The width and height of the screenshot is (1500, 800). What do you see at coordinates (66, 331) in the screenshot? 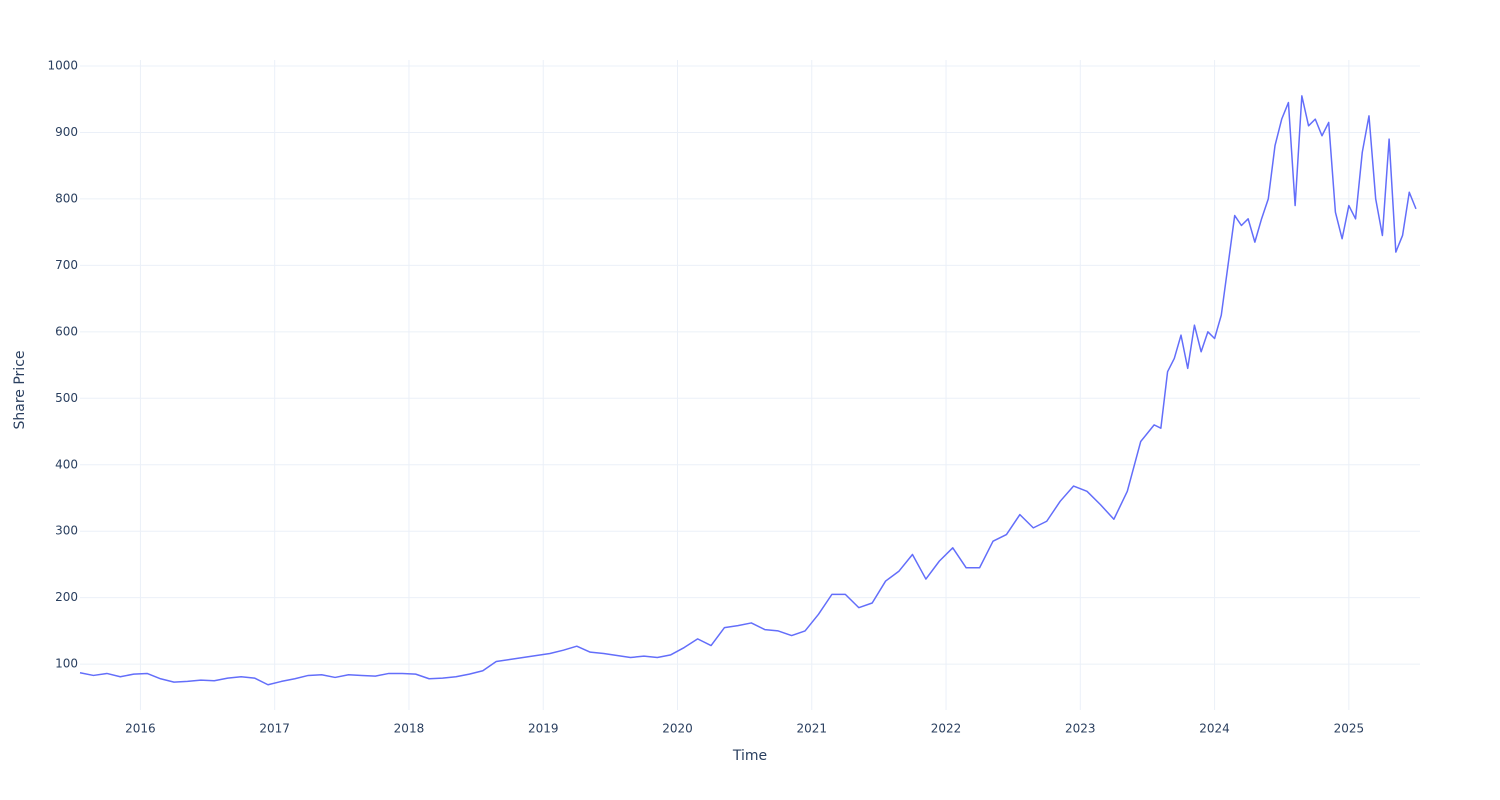
I see `y-tick-label: 600` at bounding box center [66, 331].